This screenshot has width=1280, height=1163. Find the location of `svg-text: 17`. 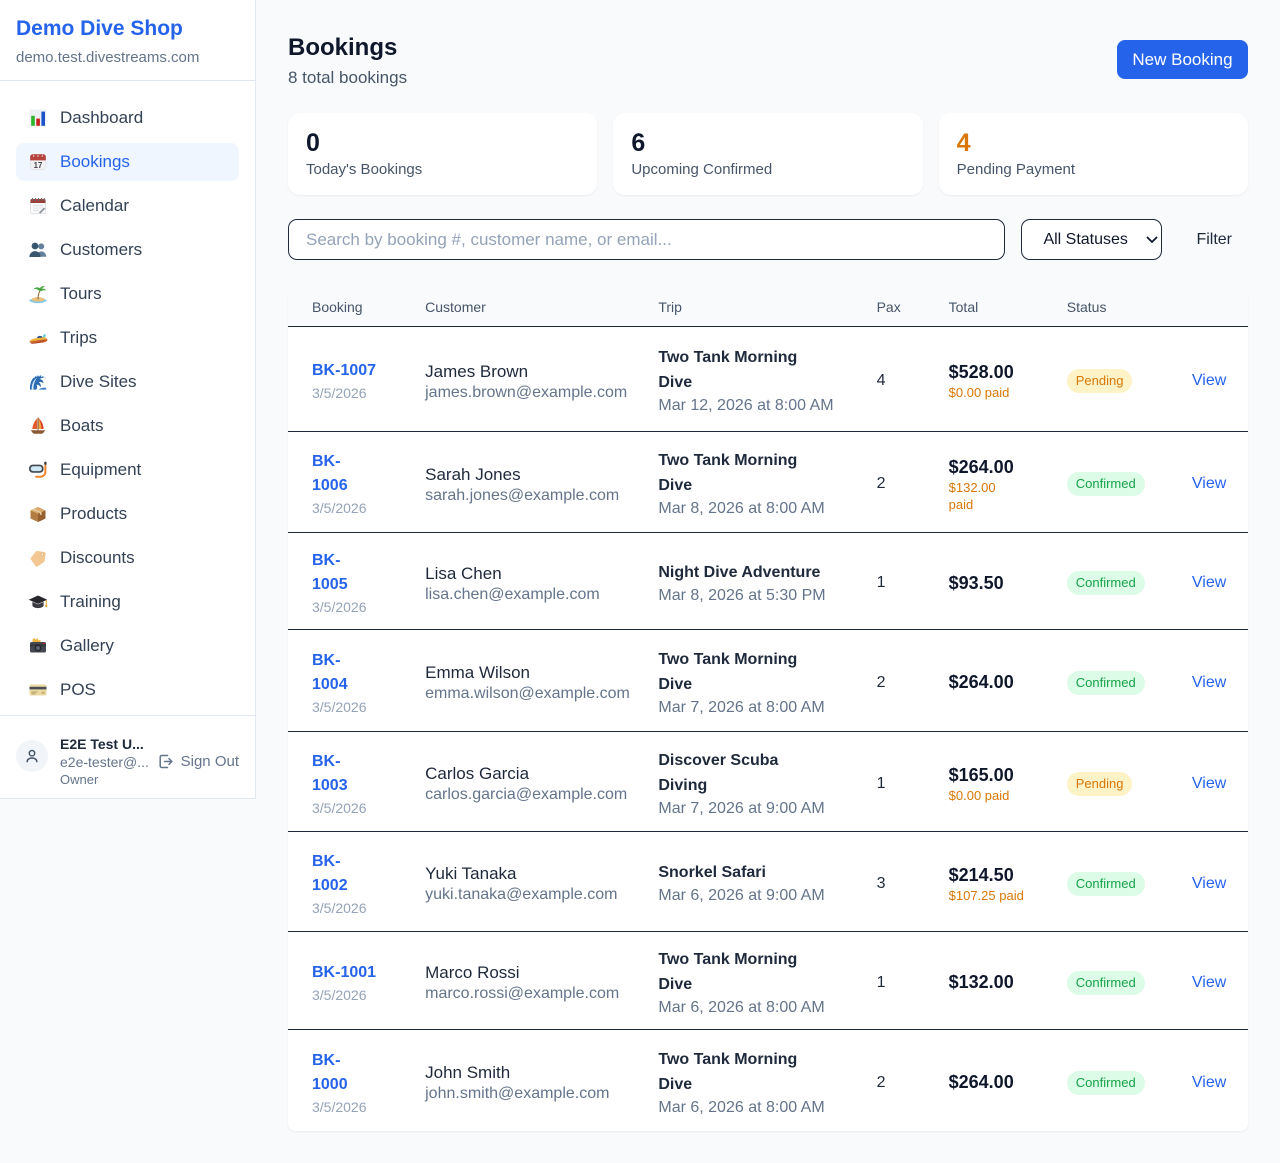

svg-text: 17 is located at coordinates (38, 165).